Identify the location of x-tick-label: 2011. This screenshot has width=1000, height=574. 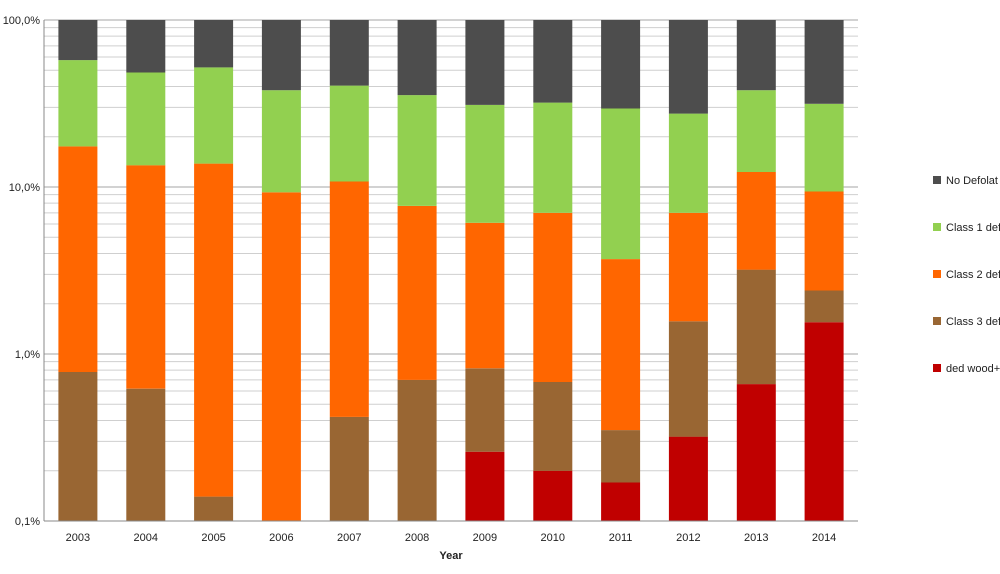
(621, 538).